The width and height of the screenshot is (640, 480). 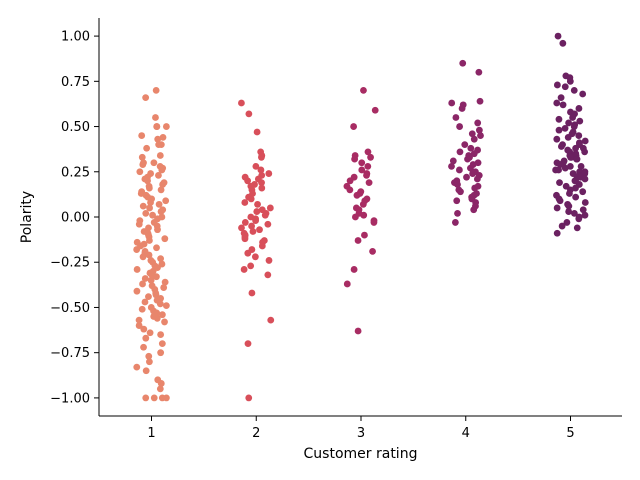 I want to click on x-axis-label: Customer rating, so click(x=361, y=454).